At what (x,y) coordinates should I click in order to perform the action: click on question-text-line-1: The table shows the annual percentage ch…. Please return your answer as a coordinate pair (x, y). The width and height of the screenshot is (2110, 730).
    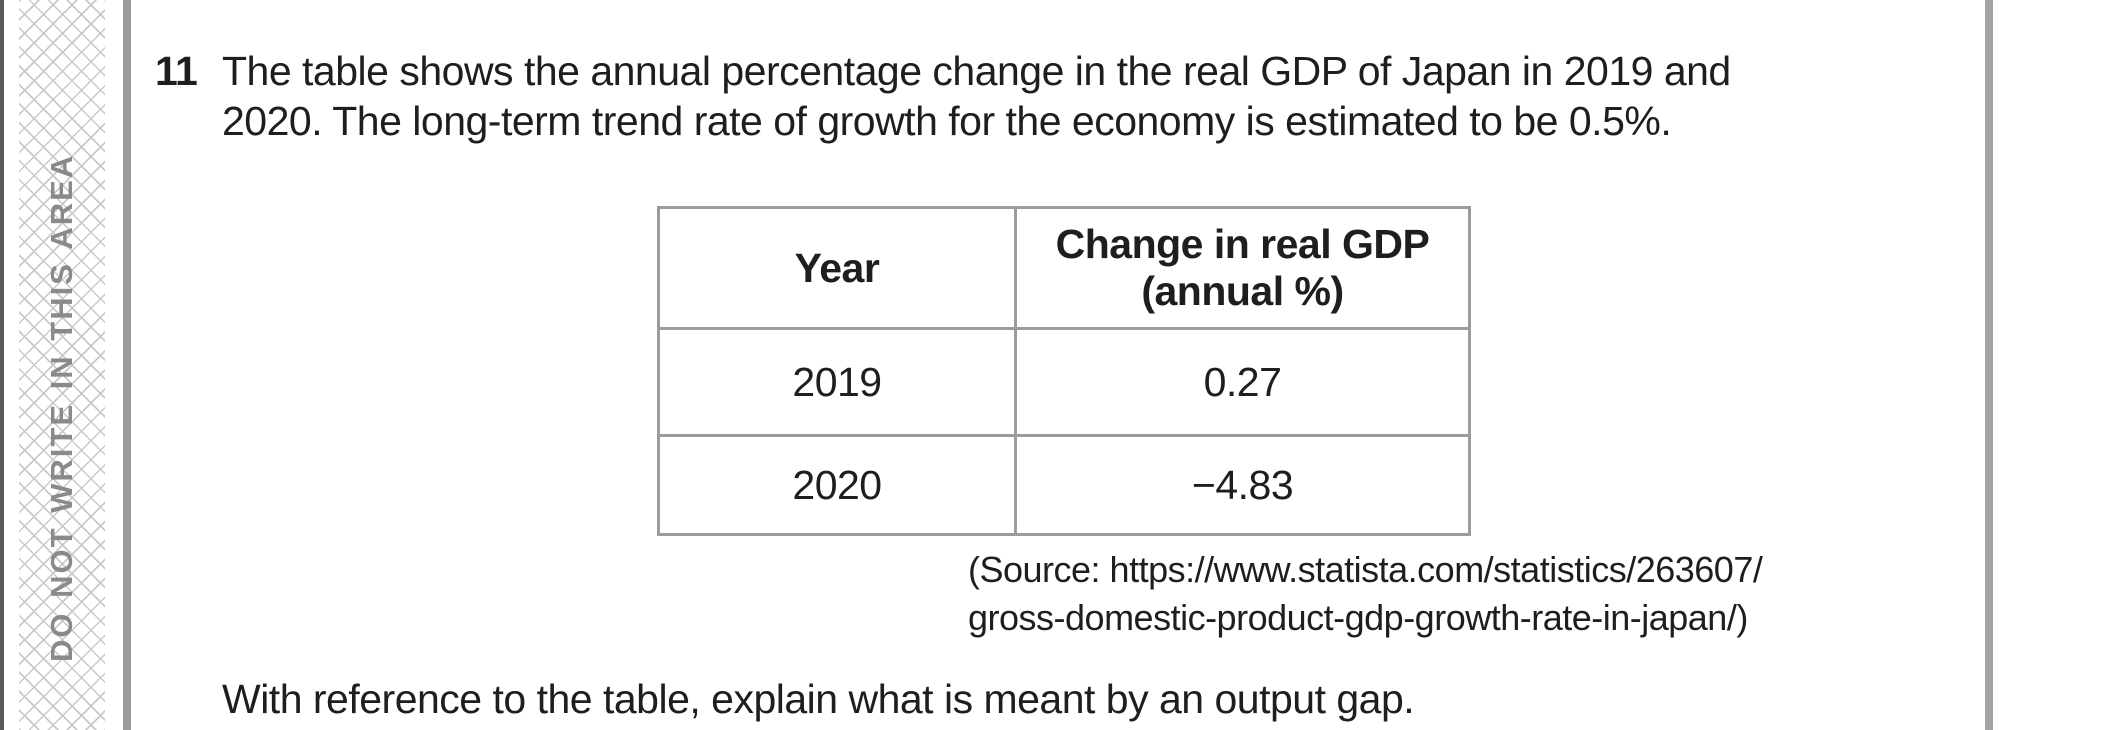
    Looking at the image, I should click on (976, 71).